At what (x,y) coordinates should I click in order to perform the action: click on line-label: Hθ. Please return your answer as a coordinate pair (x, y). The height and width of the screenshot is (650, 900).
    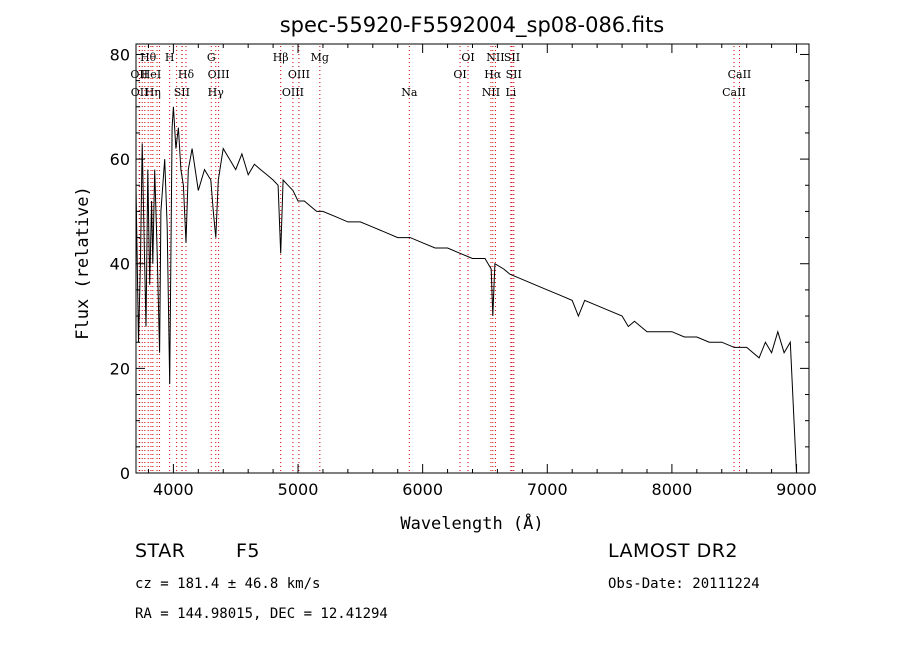
    Looking at the image, I should click on (148, 57).